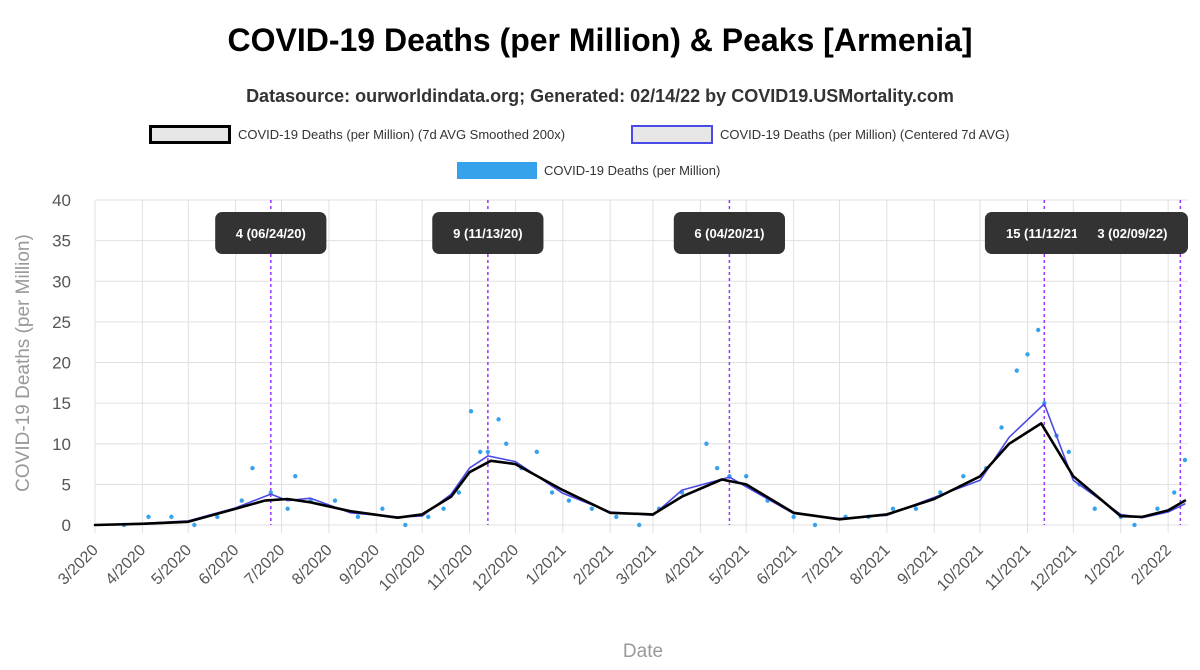 This screenshot has height=670, width=1200. What do you see at coordinates (78, 565) in the screenshot?
I see `x-tick-label: 3/2020` at bounding box center [78, 565].